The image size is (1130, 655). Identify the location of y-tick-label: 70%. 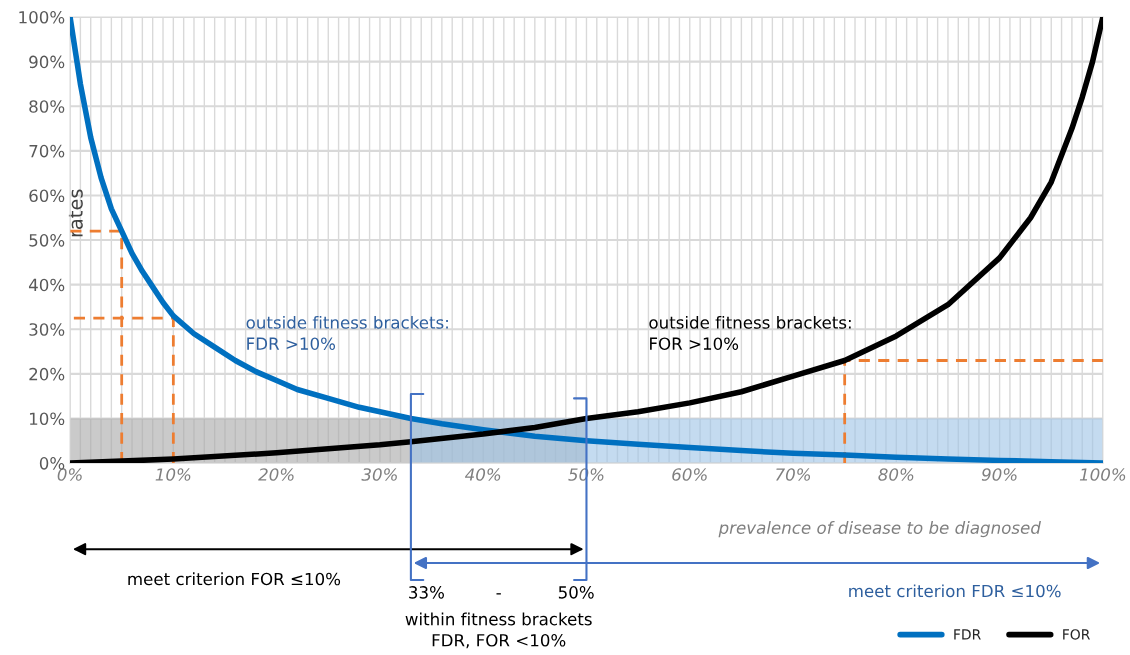
(47, 151).